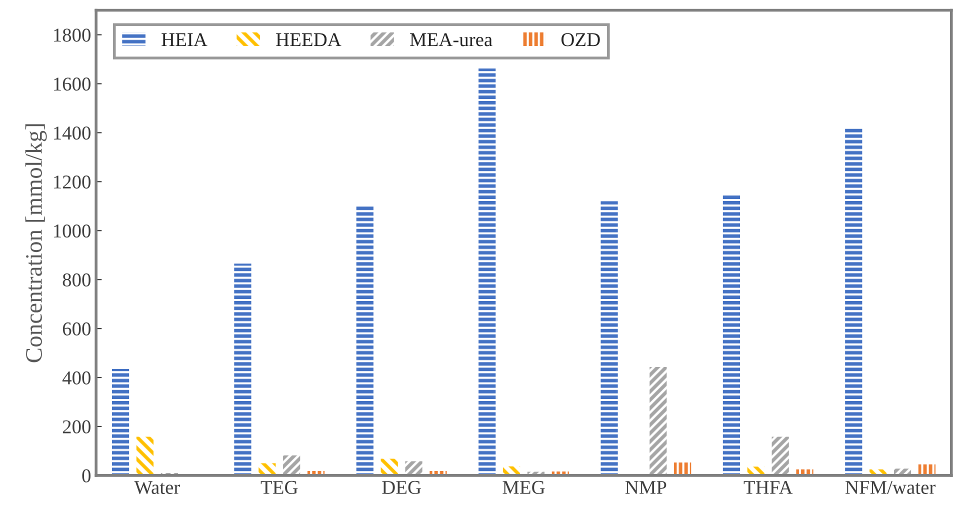 The width and height of the screenshot is (961, 514). I want to click on y-tick-label: 1800, so click(72, 35).